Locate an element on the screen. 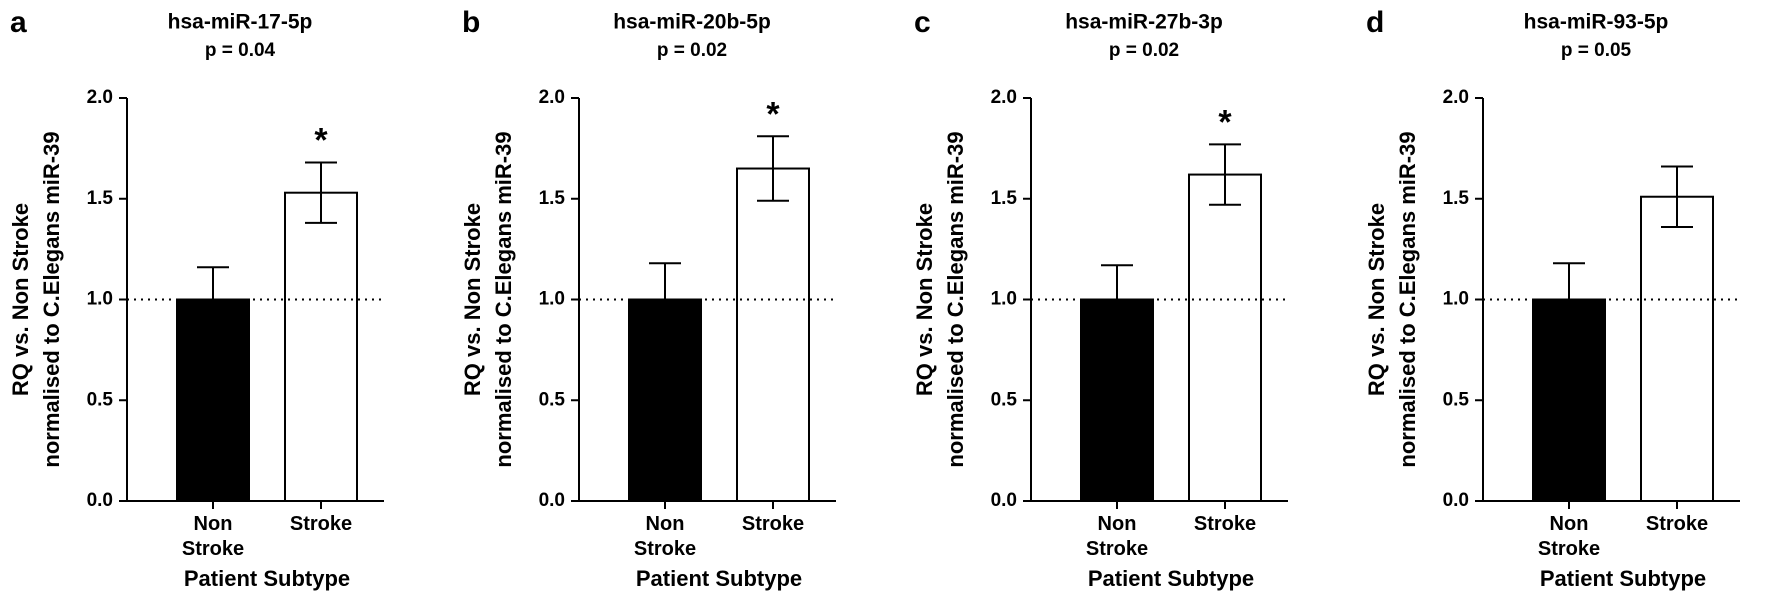 Image resolution: width=1772 pixels, height=600 pixels. panel-label: d is located at coordinates (1375, 22).